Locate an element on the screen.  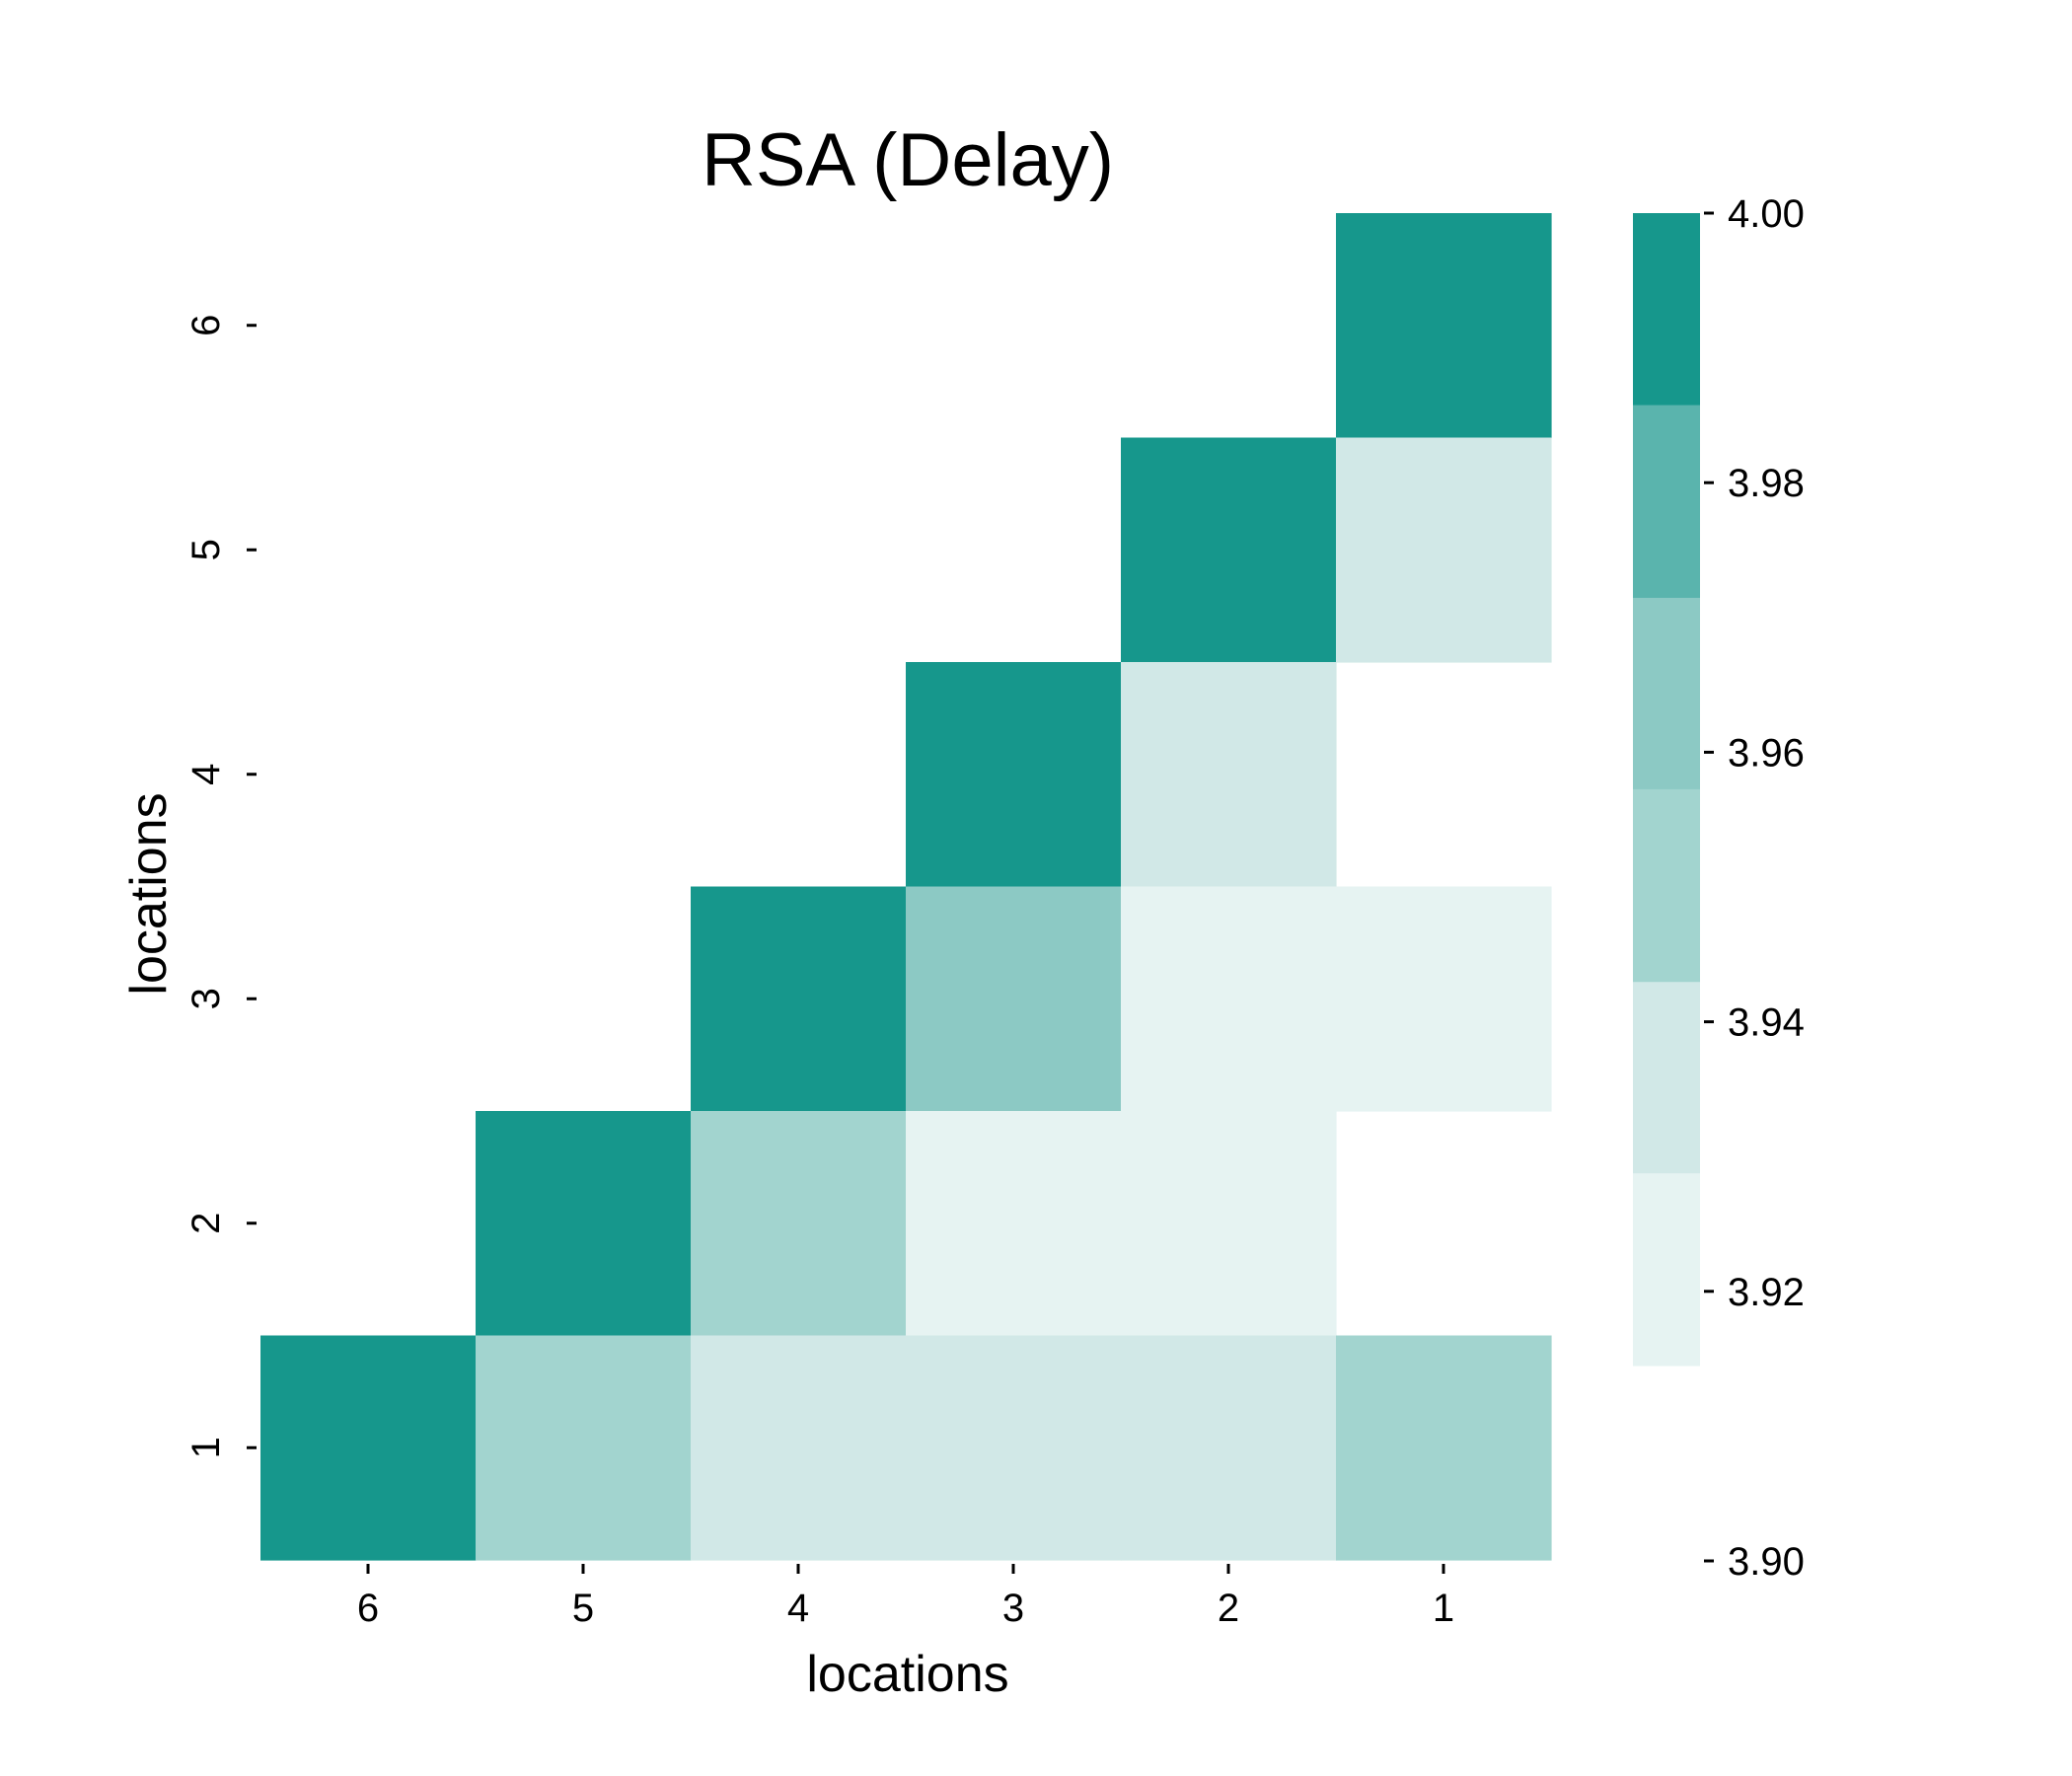
x-tick-label: 1 is located at coordinates (1444, 1609).